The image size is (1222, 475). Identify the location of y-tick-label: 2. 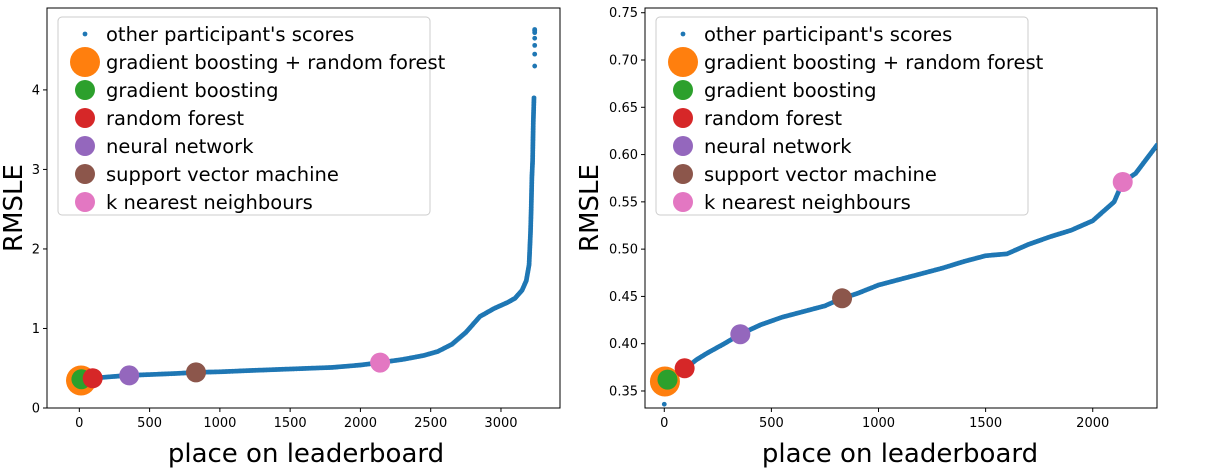
(36, 249).